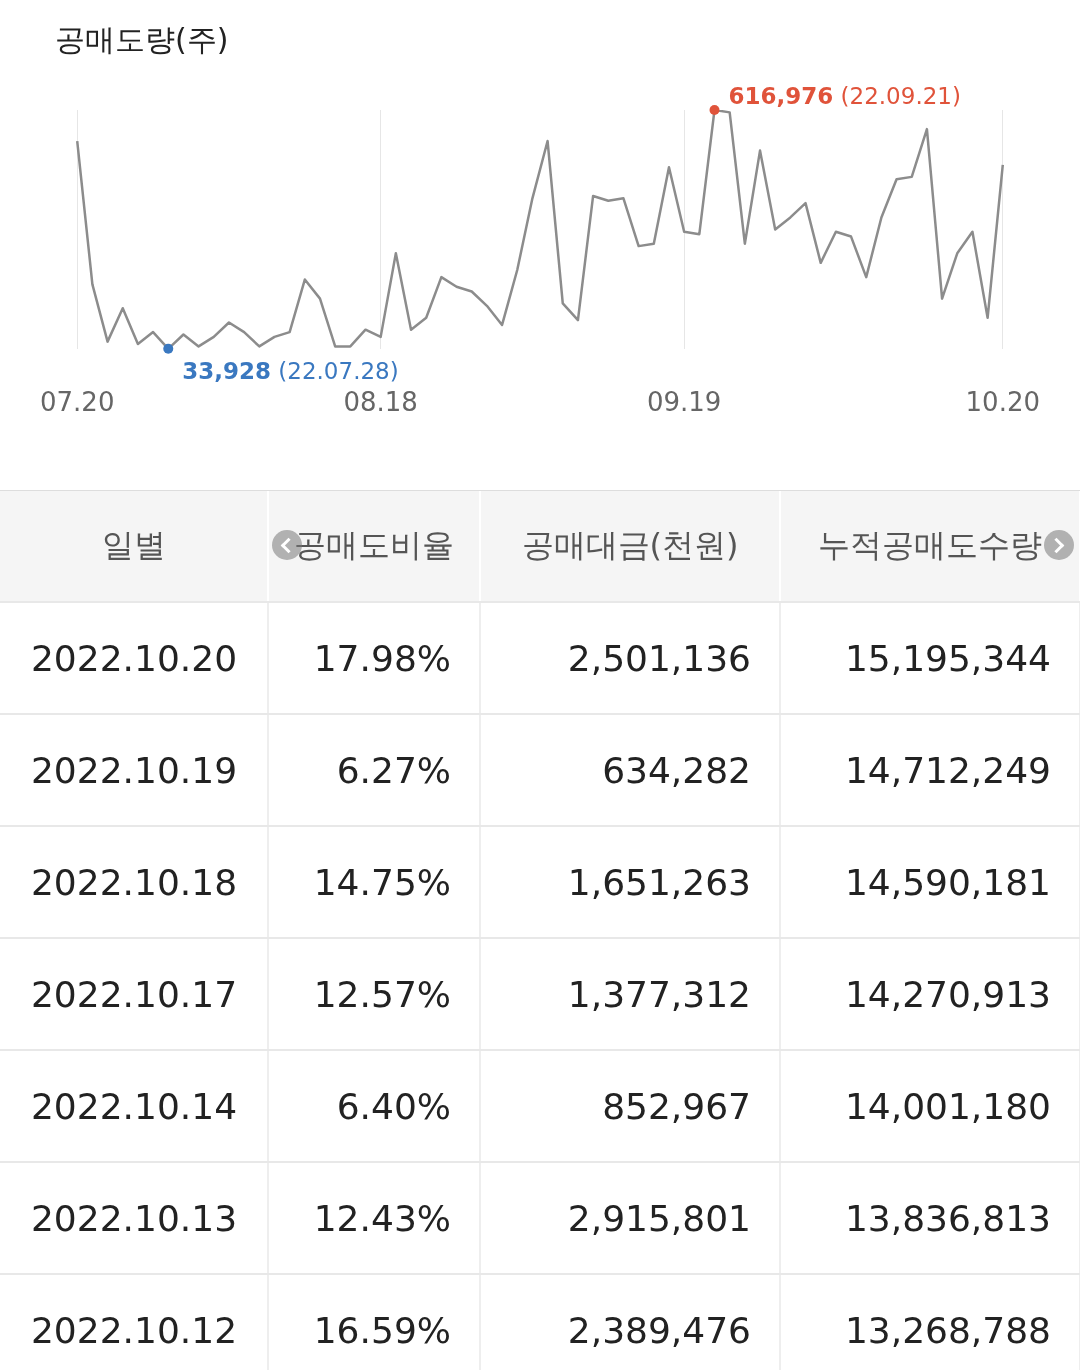 This screenshot has width=1080, height=1370. What do you see at coordinates (659, 658) in the screenshot?
I see `text: 2,501,136` at bounding box center [659, 658].